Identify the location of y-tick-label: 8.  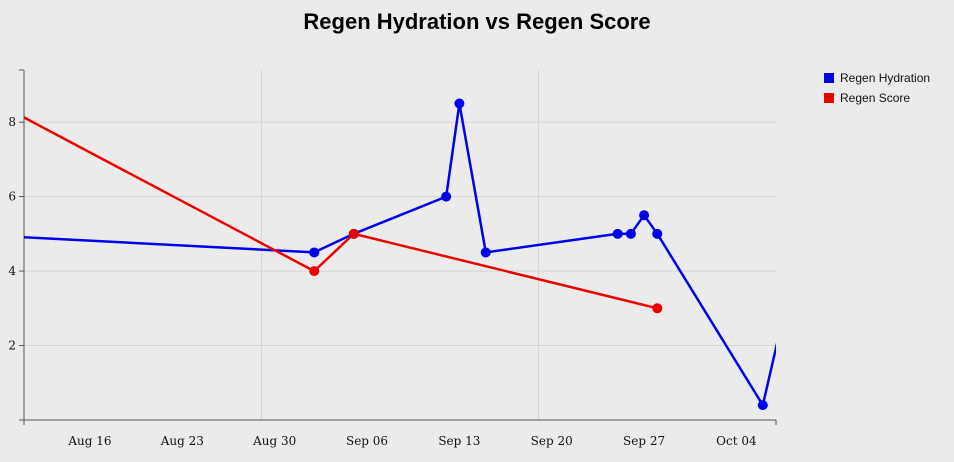
(12, 122).